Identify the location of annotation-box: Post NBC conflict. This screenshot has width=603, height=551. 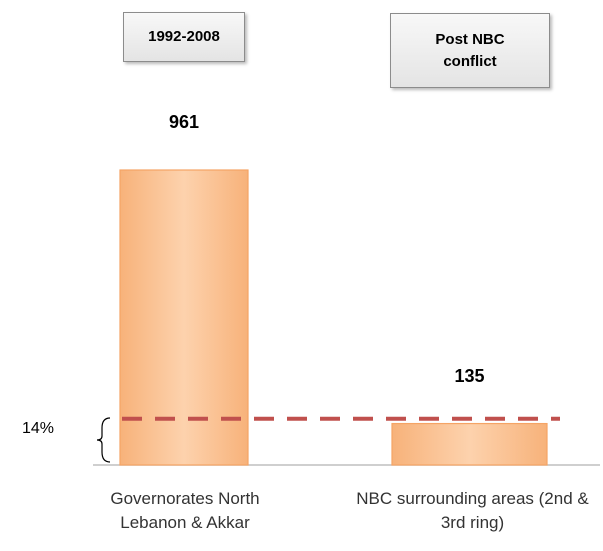
(470, 50).